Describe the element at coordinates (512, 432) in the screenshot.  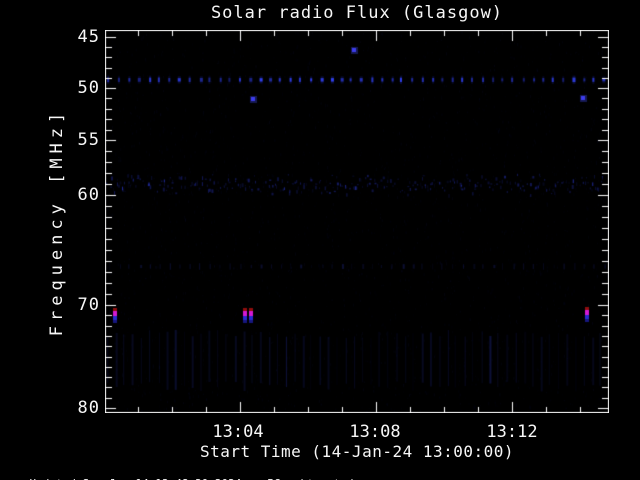
I see `x-tick-label-1312: 13:12` at that location.